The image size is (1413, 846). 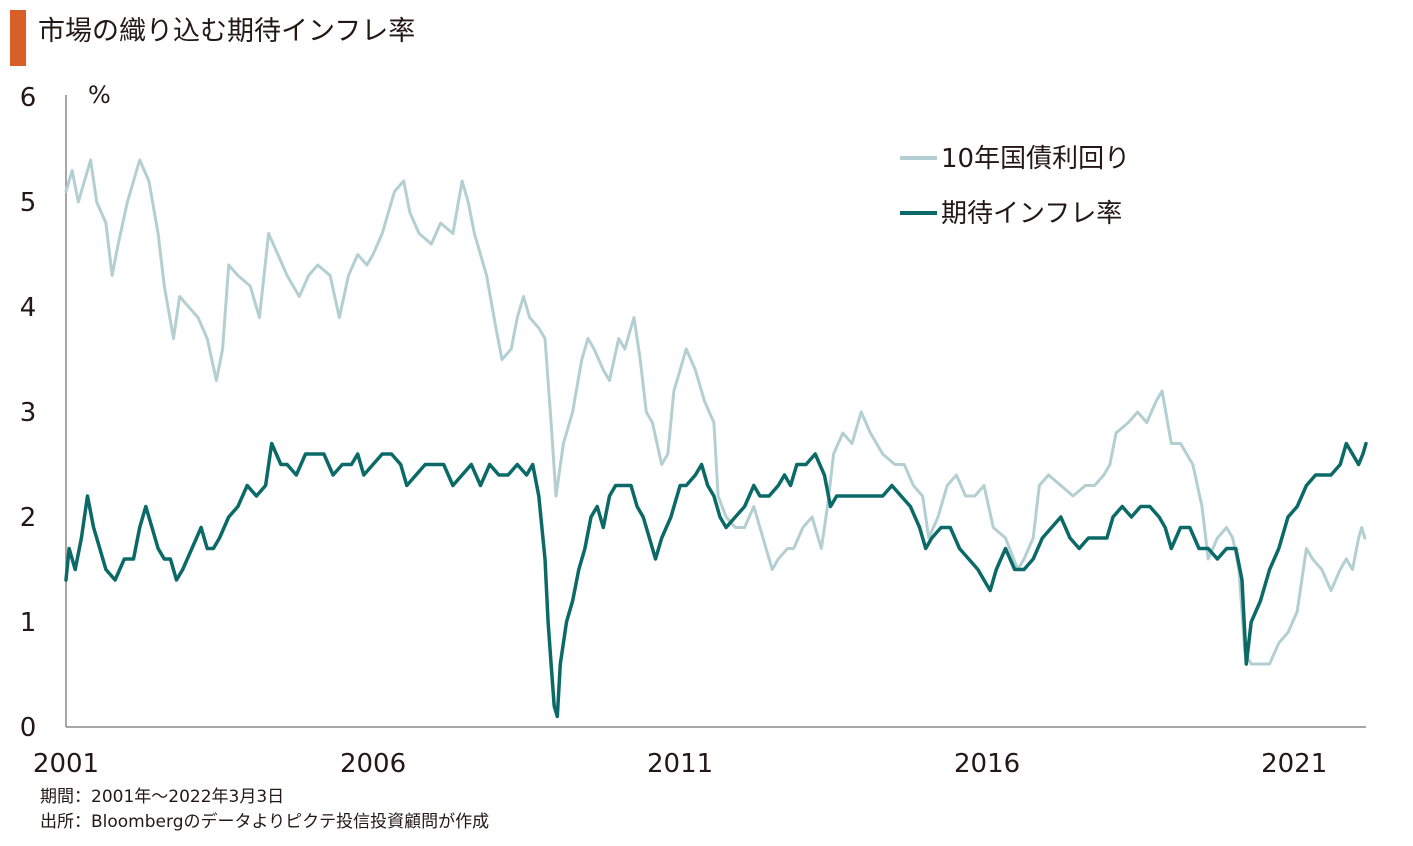 I want to click on y-tick-label: 4, so click(x=28, y=308).